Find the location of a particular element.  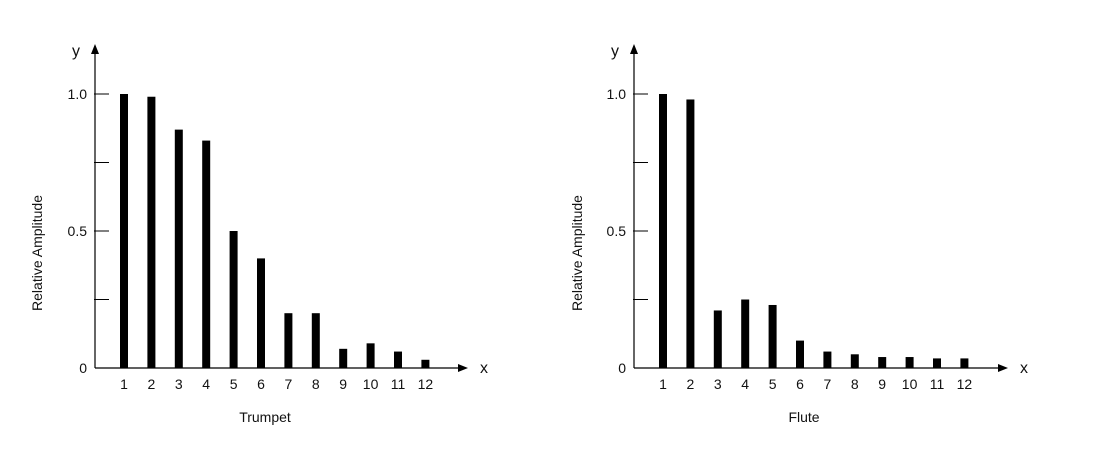

chart-caption: Trumpet is located at coordinates (265, 417).